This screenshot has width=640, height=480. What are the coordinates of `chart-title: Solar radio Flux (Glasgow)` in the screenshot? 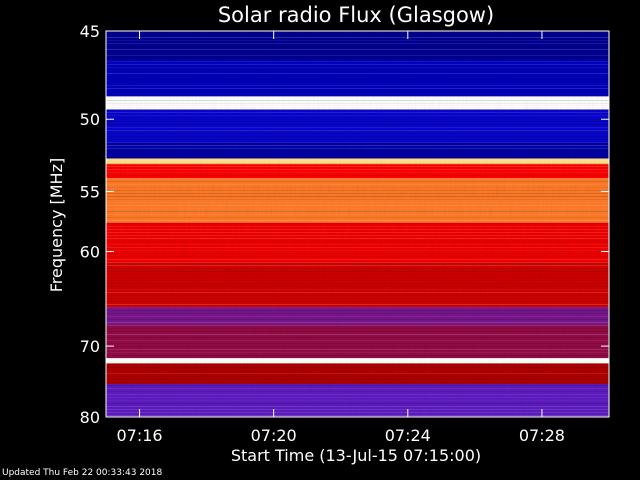 It's located at (356, 15).